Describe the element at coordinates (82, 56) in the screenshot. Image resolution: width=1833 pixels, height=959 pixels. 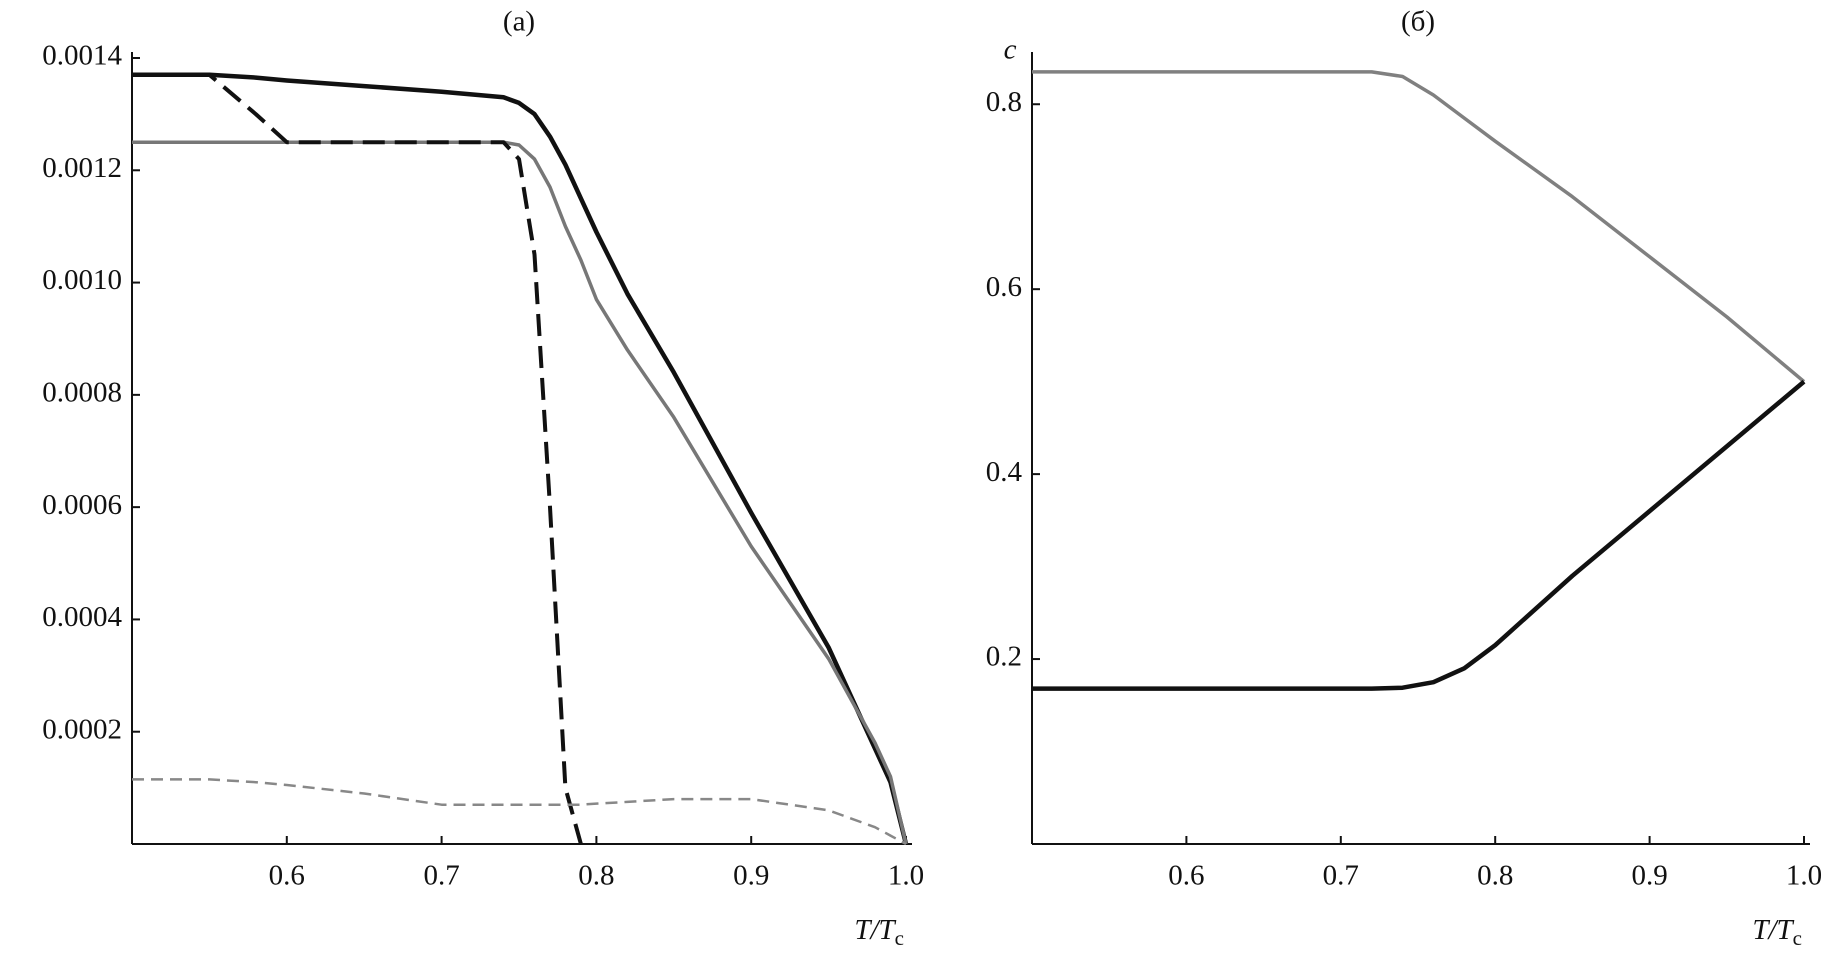
I see `y-tick-label: 0.0014` at that location.